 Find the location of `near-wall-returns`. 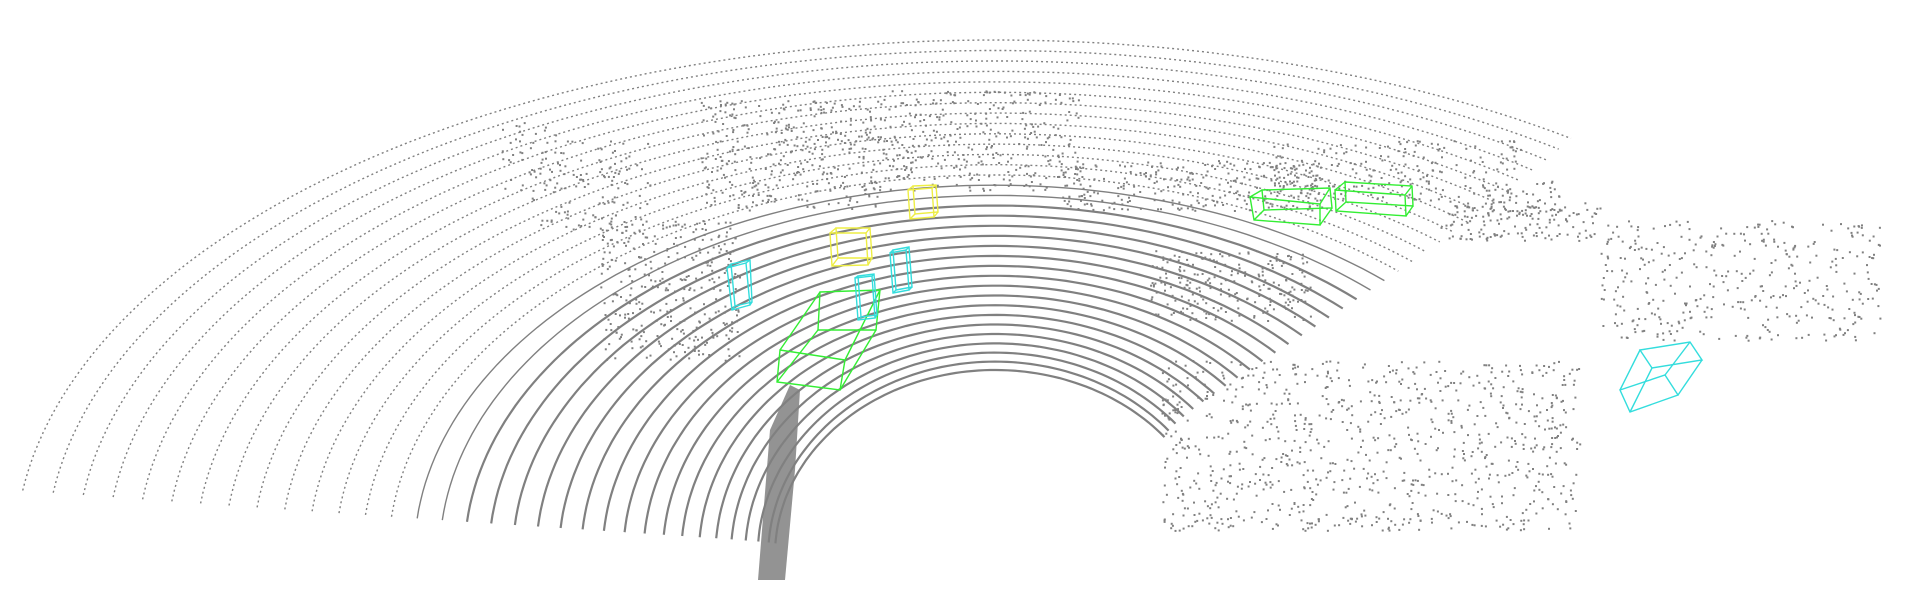

near-wall-returns is located at coordinates (779, 482).